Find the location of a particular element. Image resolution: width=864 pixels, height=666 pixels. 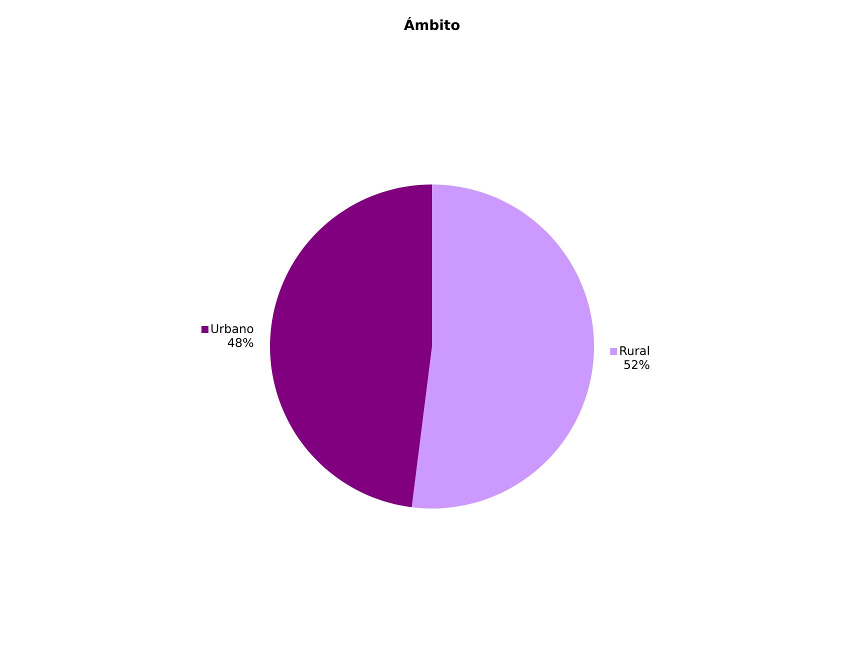

chart-title: Ámbito is located at coordinates (432, 23).